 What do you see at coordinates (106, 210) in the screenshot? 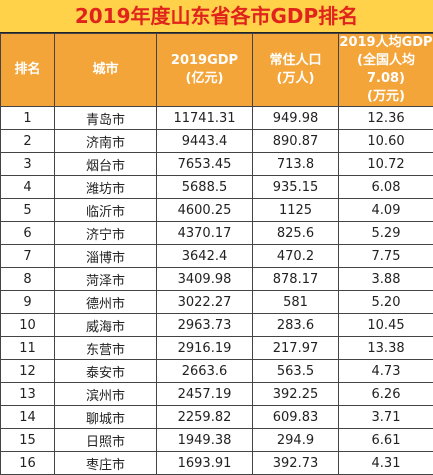
I see `cell-city: 临沂市` at bounding box center [106, 210].